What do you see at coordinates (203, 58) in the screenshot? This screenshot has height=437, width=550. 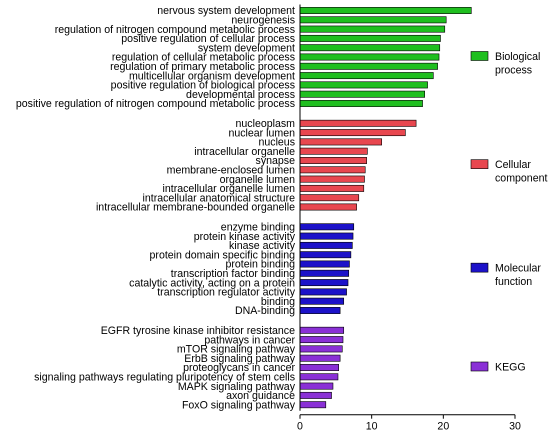 I see `category-label: regulation of cellular metabolic process` at bounding box center [203, 58].